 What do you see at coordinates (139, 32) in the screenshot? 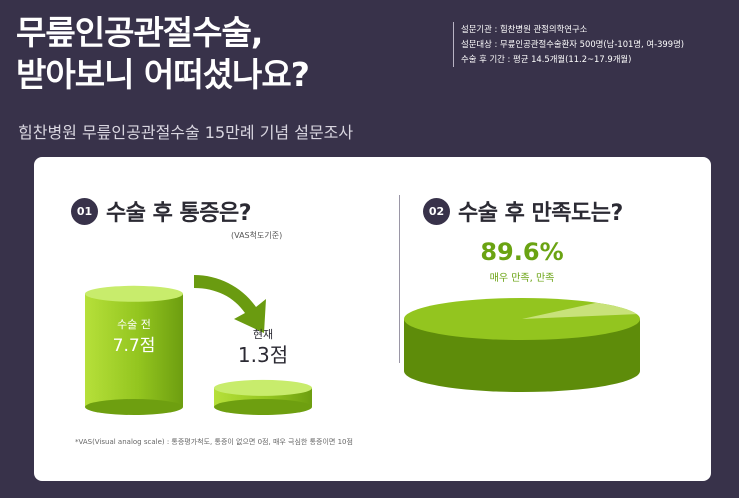
I see `title-line-1: 무릎인공관절수술,` at bounding box center [139, 32].